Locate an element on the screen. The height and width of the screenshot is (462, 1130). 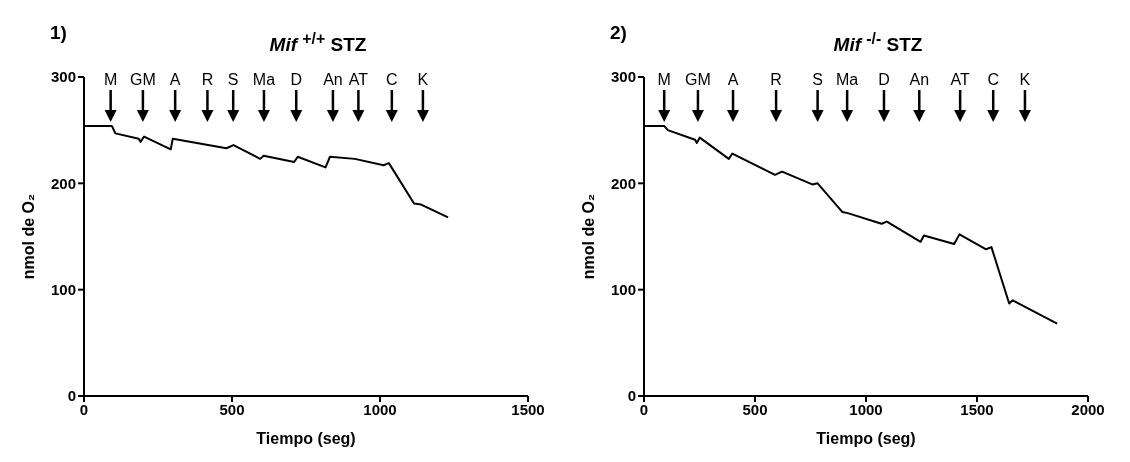
text: 1) is located at coordinates (58, 33).